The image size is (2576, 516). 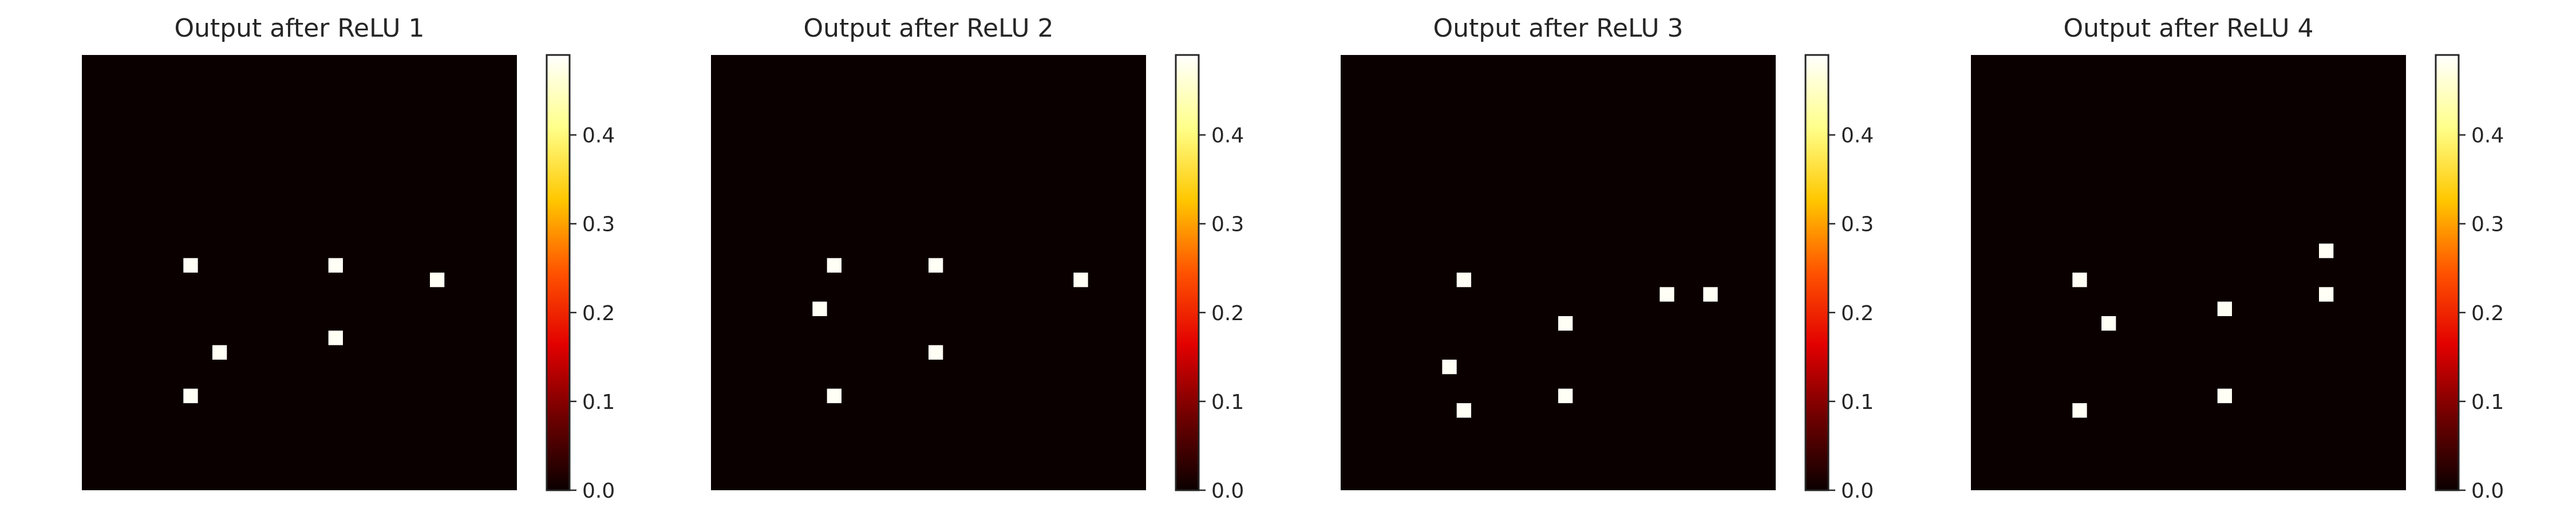 I want to click on panel-title: Output after ReLU 1, so click(x=299, y=28).